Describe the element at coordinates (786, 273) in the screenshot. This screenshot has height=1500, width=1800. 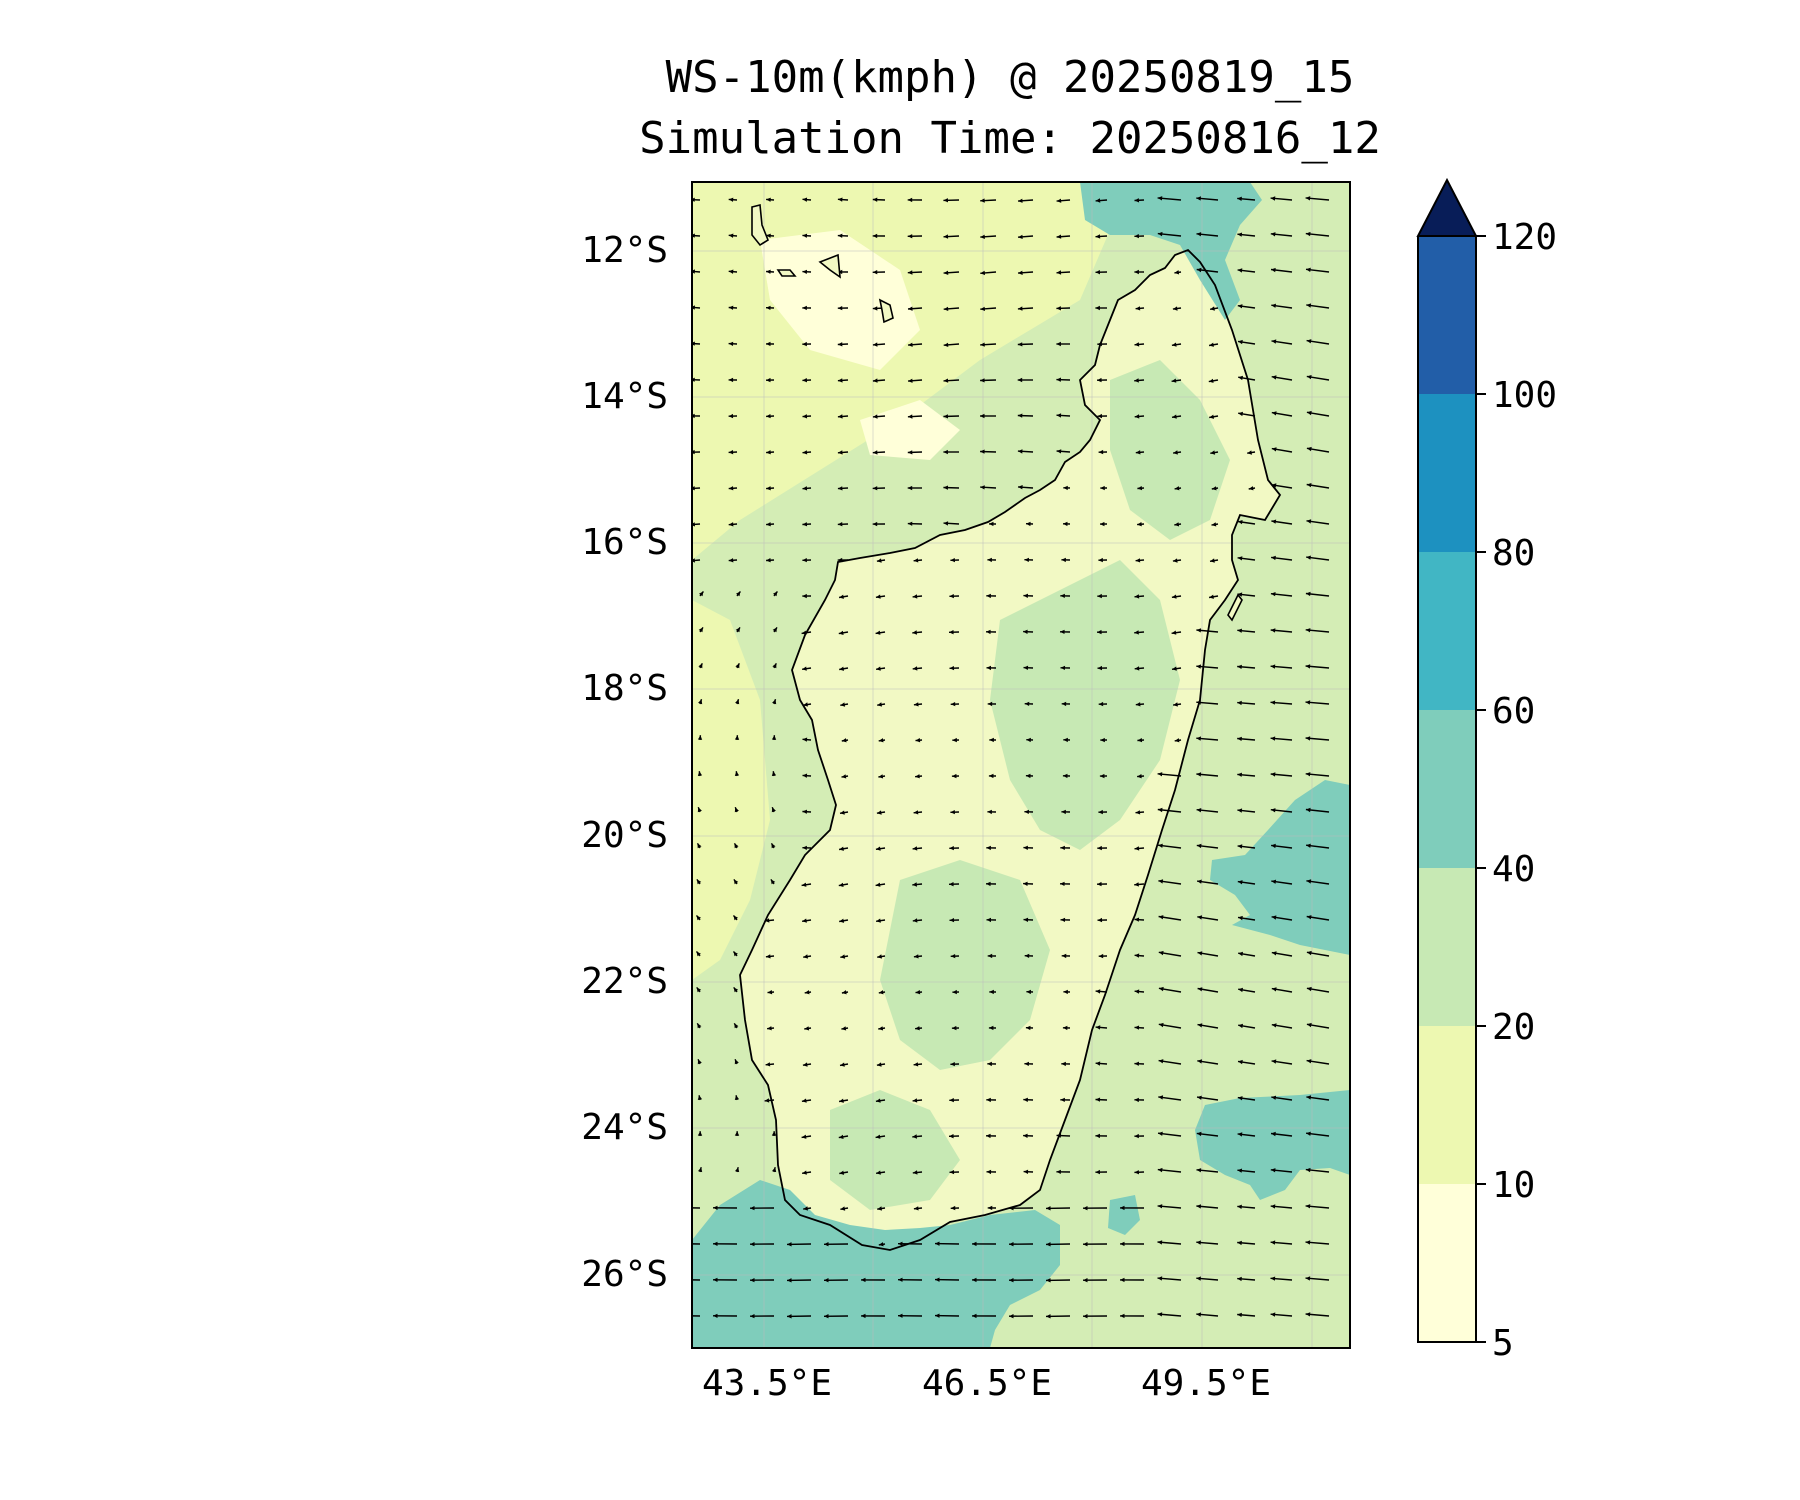
I see `comoros-island` at that location.